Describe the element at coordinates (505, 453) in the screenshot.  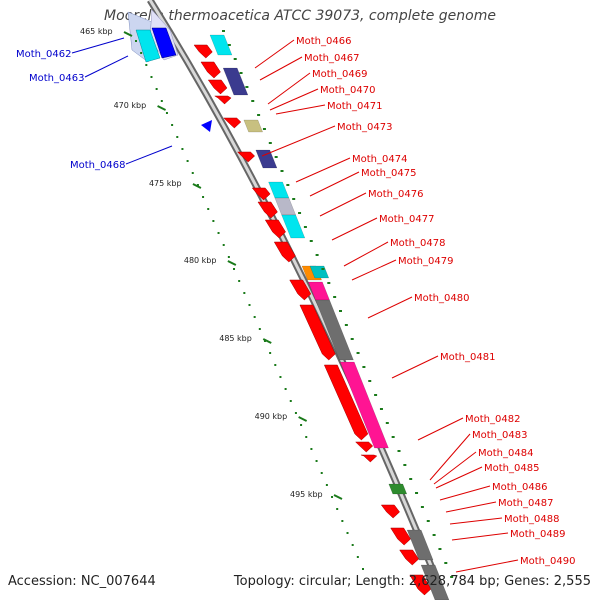
I see `gene-label: Moth_0484` at that location.